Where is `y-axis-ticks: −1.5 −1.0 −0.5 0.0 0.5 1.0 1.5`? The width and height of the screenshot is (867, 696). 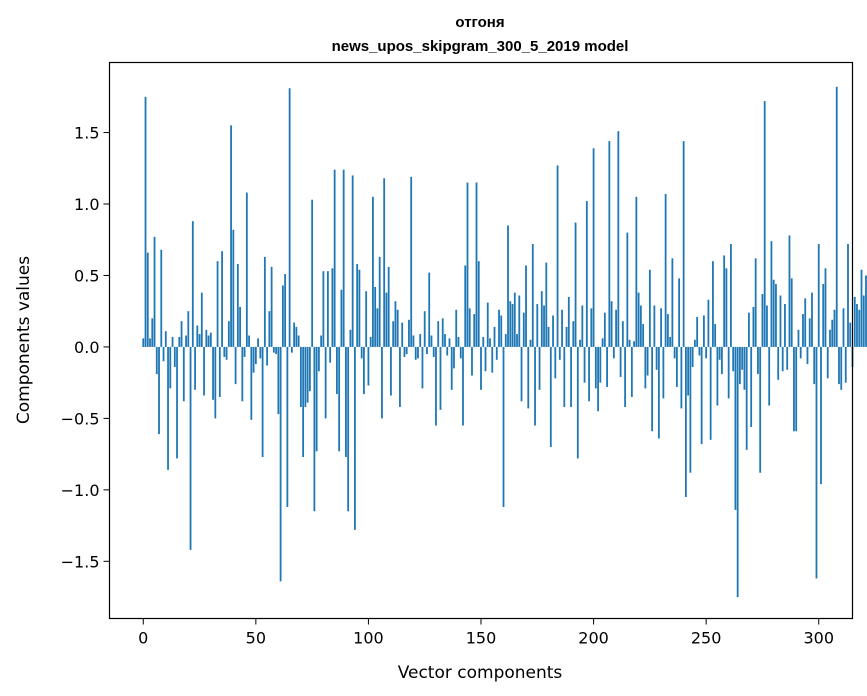 y-axis-ticks: −1.5 −1.0 −0.5 0.0 0.5 1.0 1.5 is located at coordinates (85, 347).